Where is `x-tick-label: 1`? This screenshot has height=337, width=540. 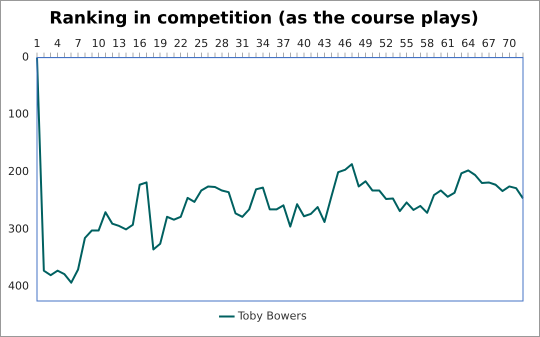
x-tick-label: 1 is located at coordinates (36, 43).